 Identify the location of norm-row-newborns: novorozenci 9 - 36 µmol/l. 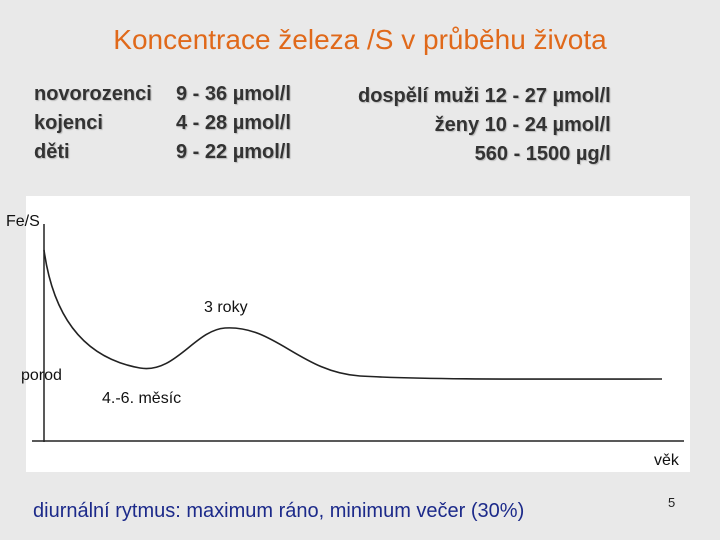
(162, 94).